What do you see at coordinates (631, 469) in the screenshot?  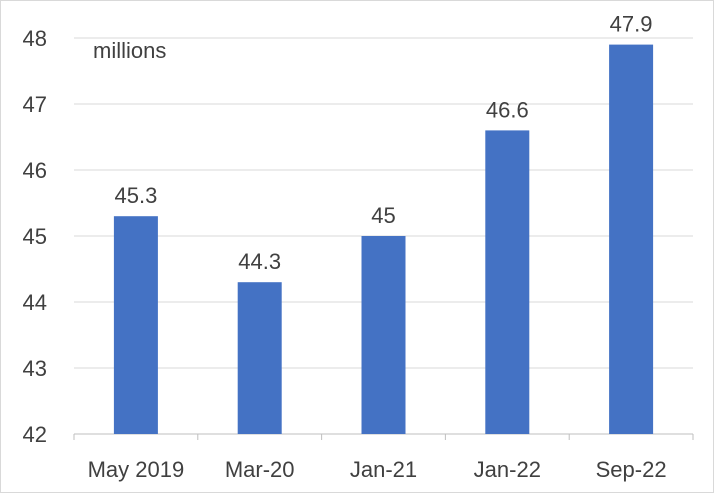 I see `x-tick-label: Sep-22` at bounding box center [631, 469].